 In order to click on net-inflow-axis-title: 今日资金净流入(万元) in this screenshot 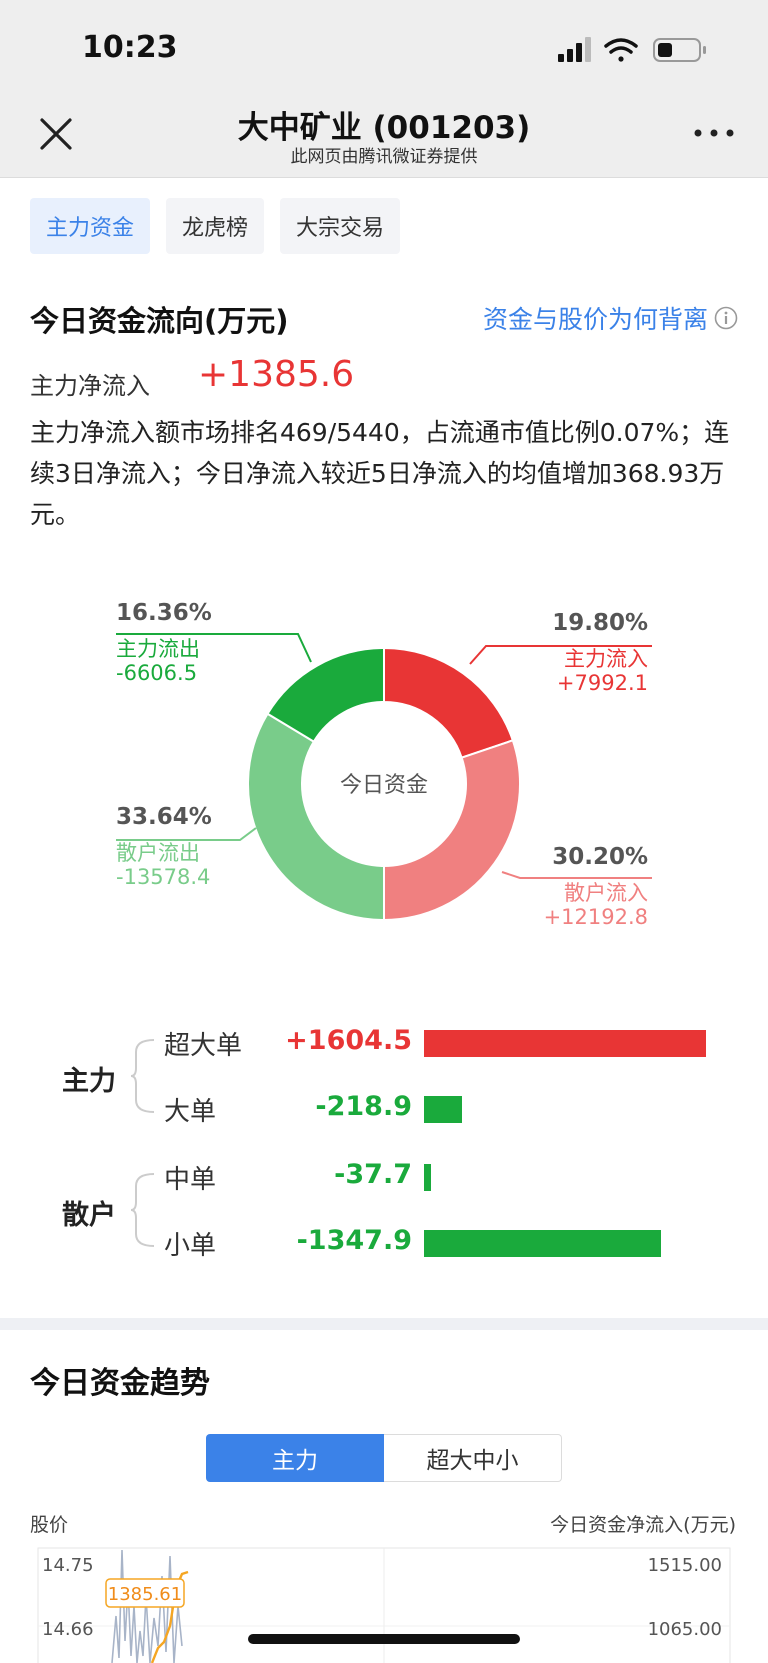, I will do `click(643, 1525)`.